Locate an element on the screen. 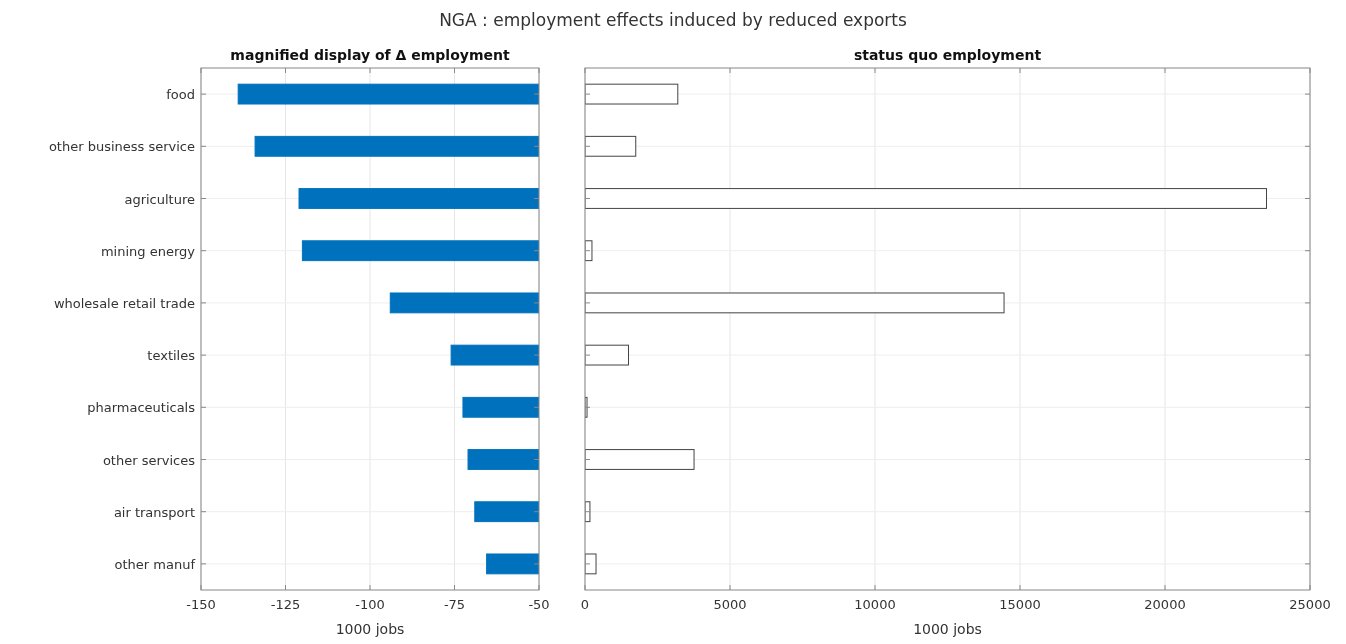 The height and width of the screenshot is (644, 1346). x-tick-label: -125 is located at coordinates (285, 604).